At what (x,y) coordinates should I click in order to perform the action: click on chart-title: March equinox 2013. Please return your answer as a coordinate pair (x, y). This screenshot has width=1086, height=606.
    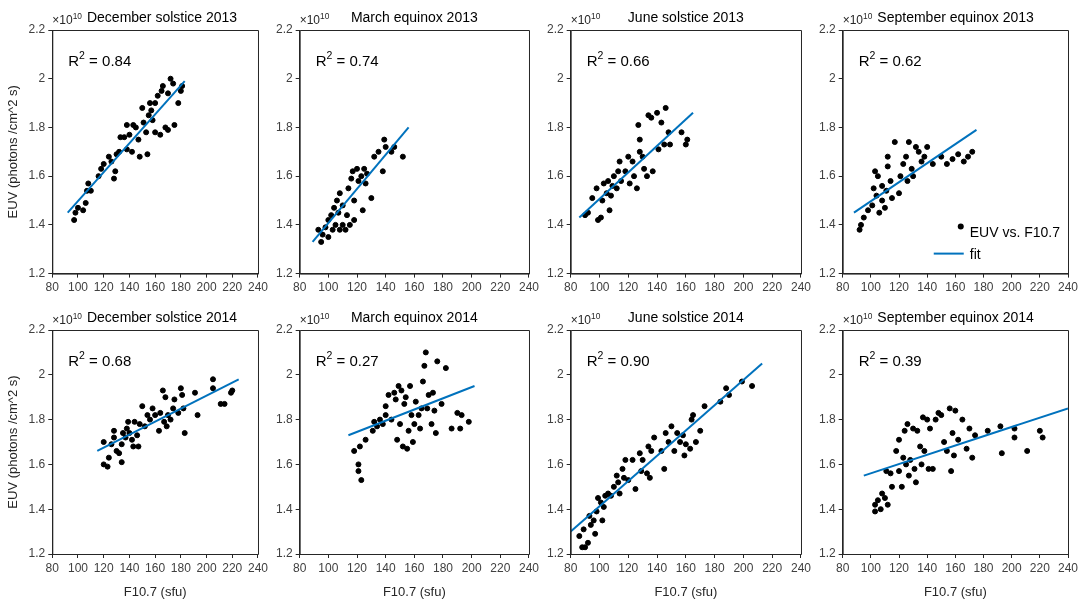
    Looking at the image, I should click on (414, 17).